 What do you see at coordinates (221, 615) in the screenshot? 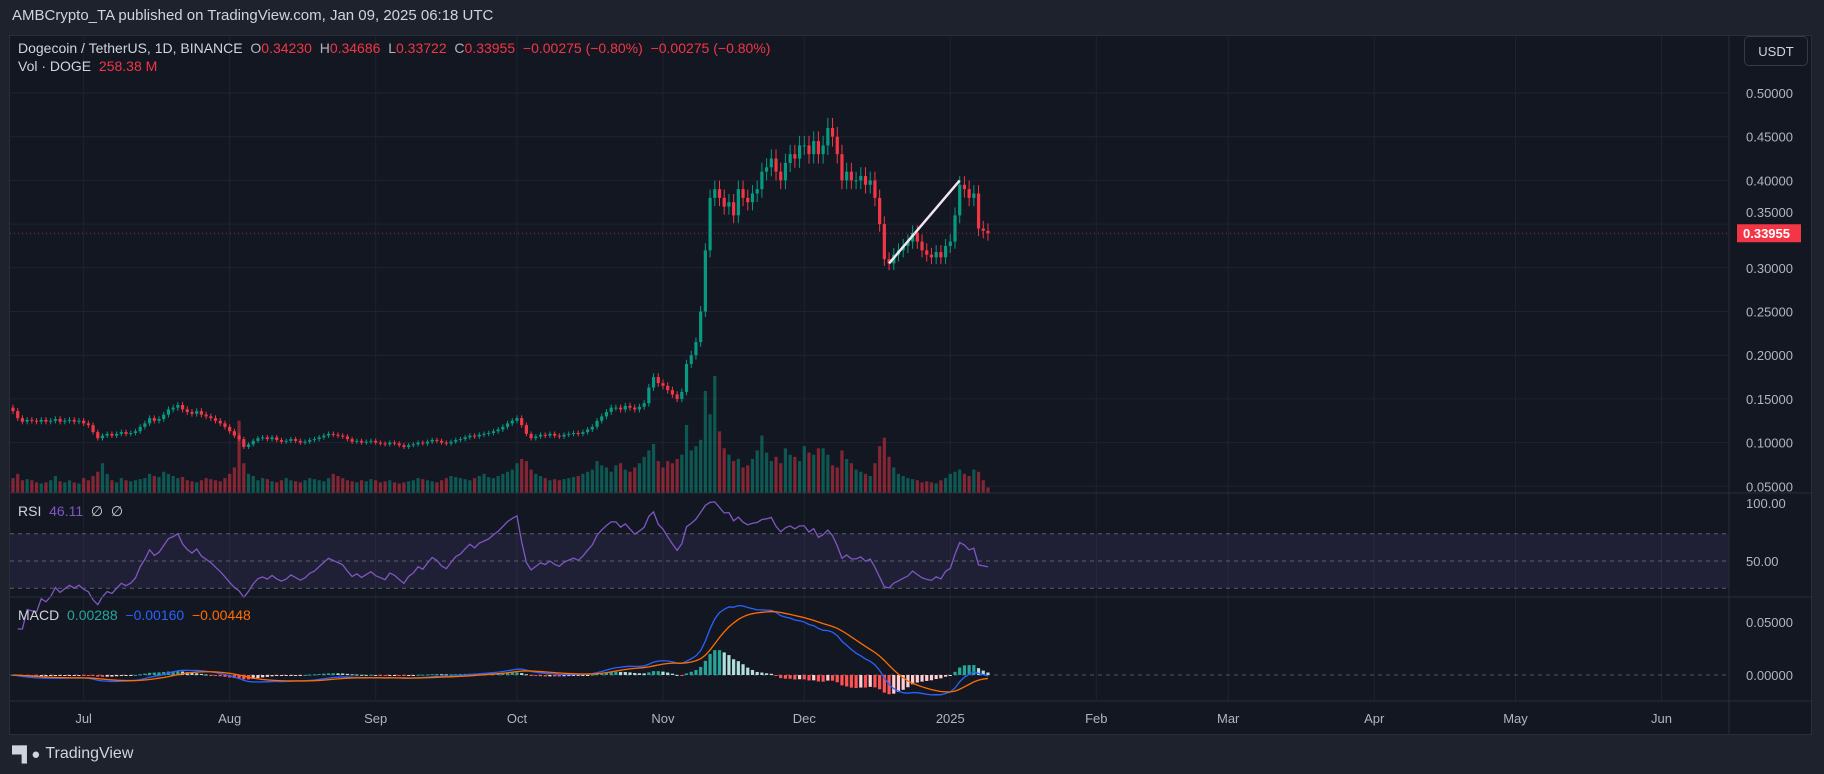
I see `macd-signal-value: −0.00448` at bounding box center [221, 615].